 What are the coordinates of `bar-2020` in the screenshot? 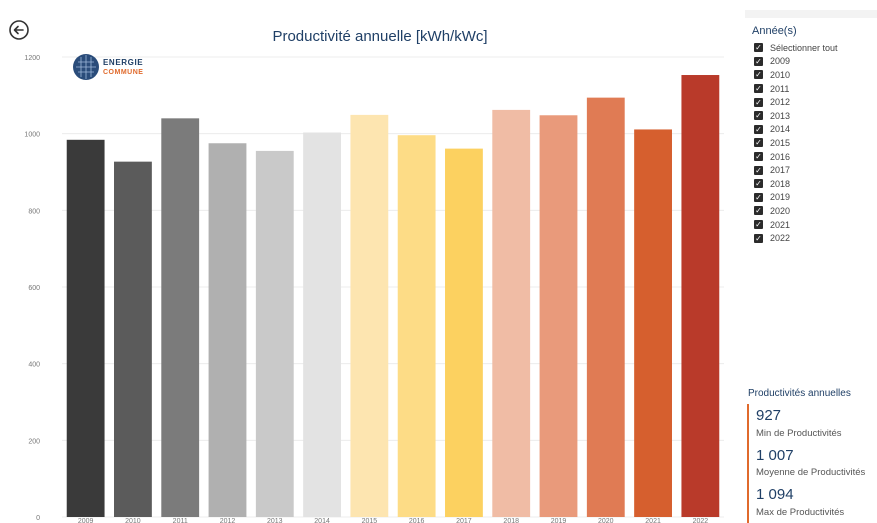 It's located at (605, 307).